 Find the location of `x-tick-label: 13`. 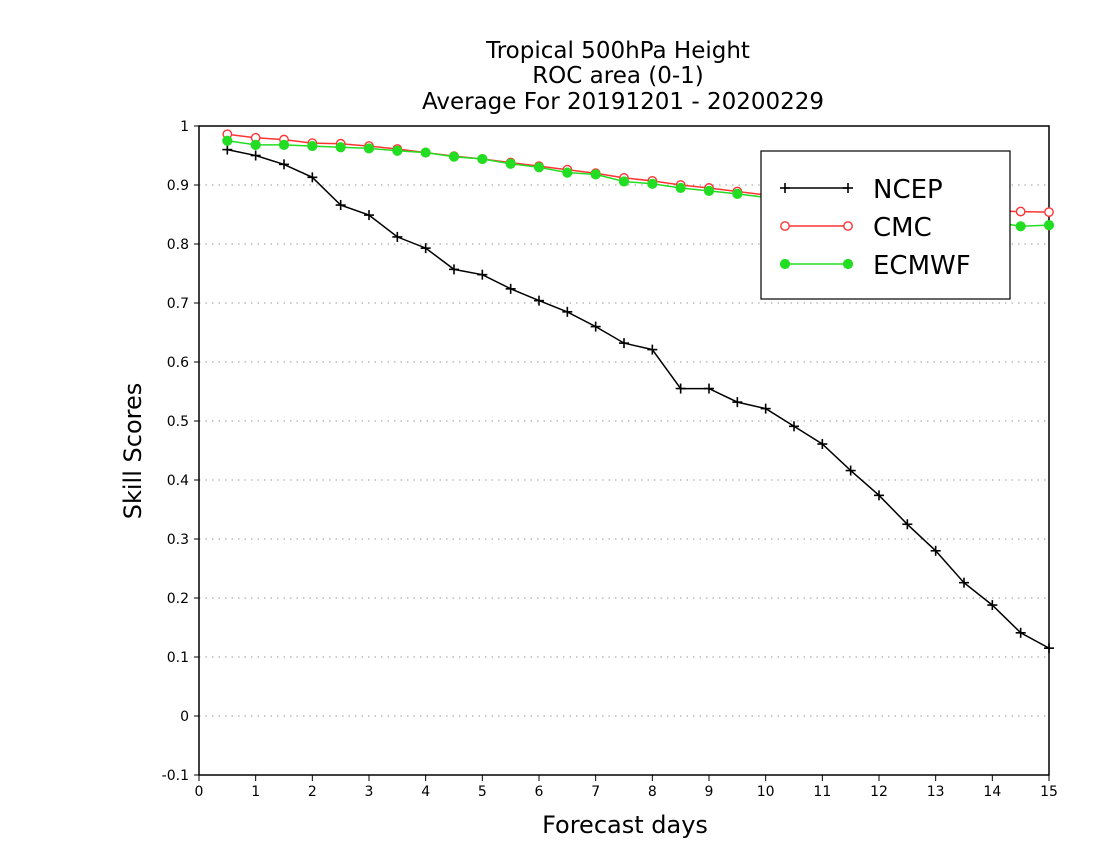

x-tick-label: 13 is located at coordinates (936, 792).